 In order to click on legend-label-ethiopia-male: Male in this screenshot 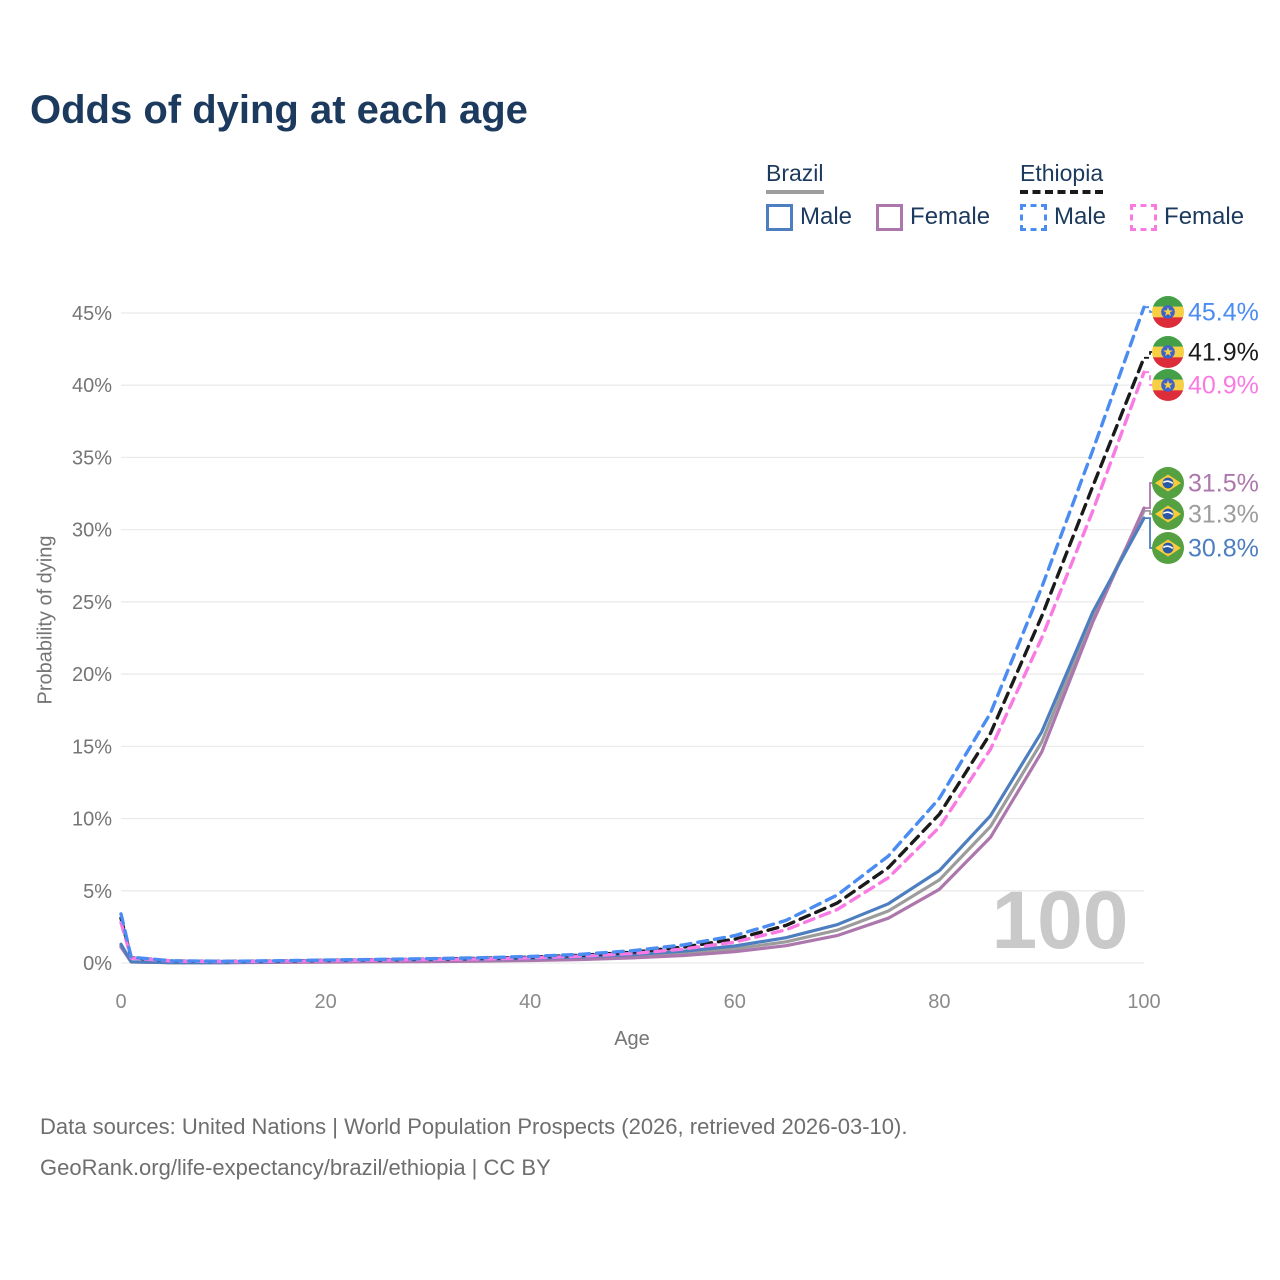, I will do `click(1080, 216)`.